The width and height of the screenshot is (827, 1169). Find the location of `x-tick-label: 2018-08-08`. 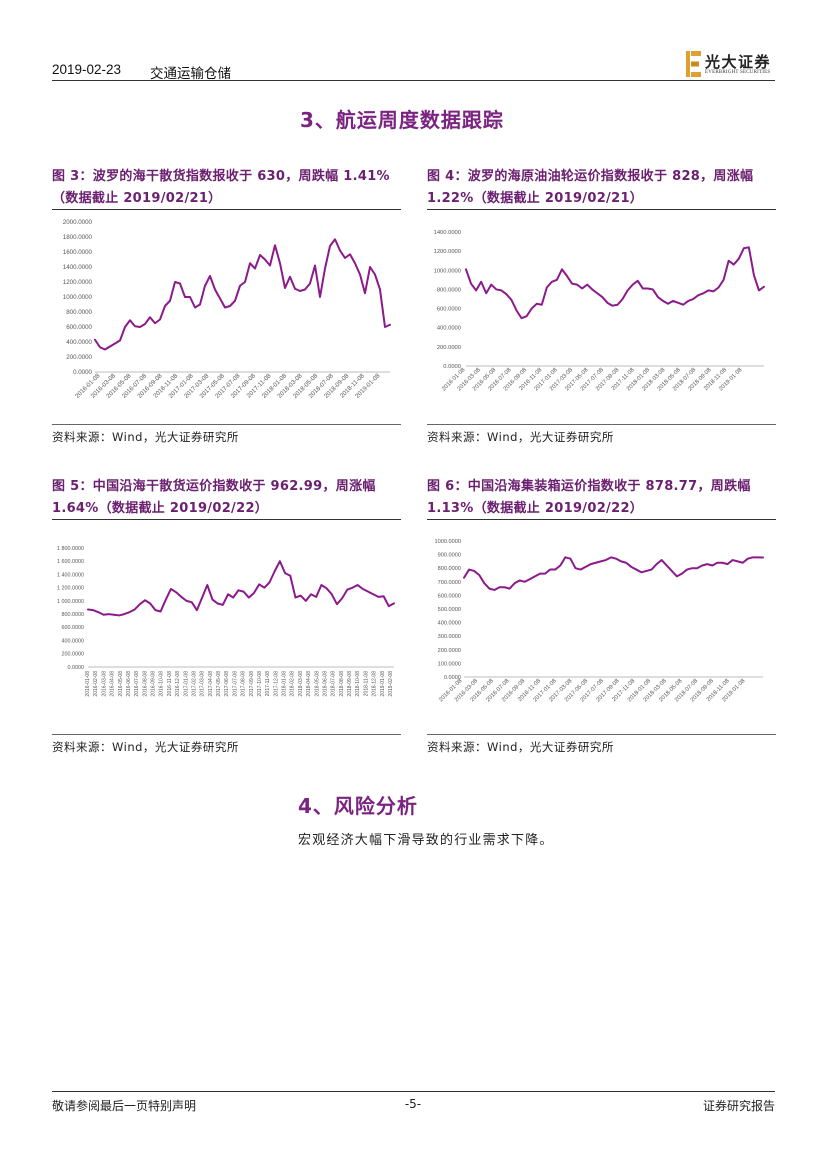

x-tick-label: 2018-08-08 is located at coordinates (342, 684).